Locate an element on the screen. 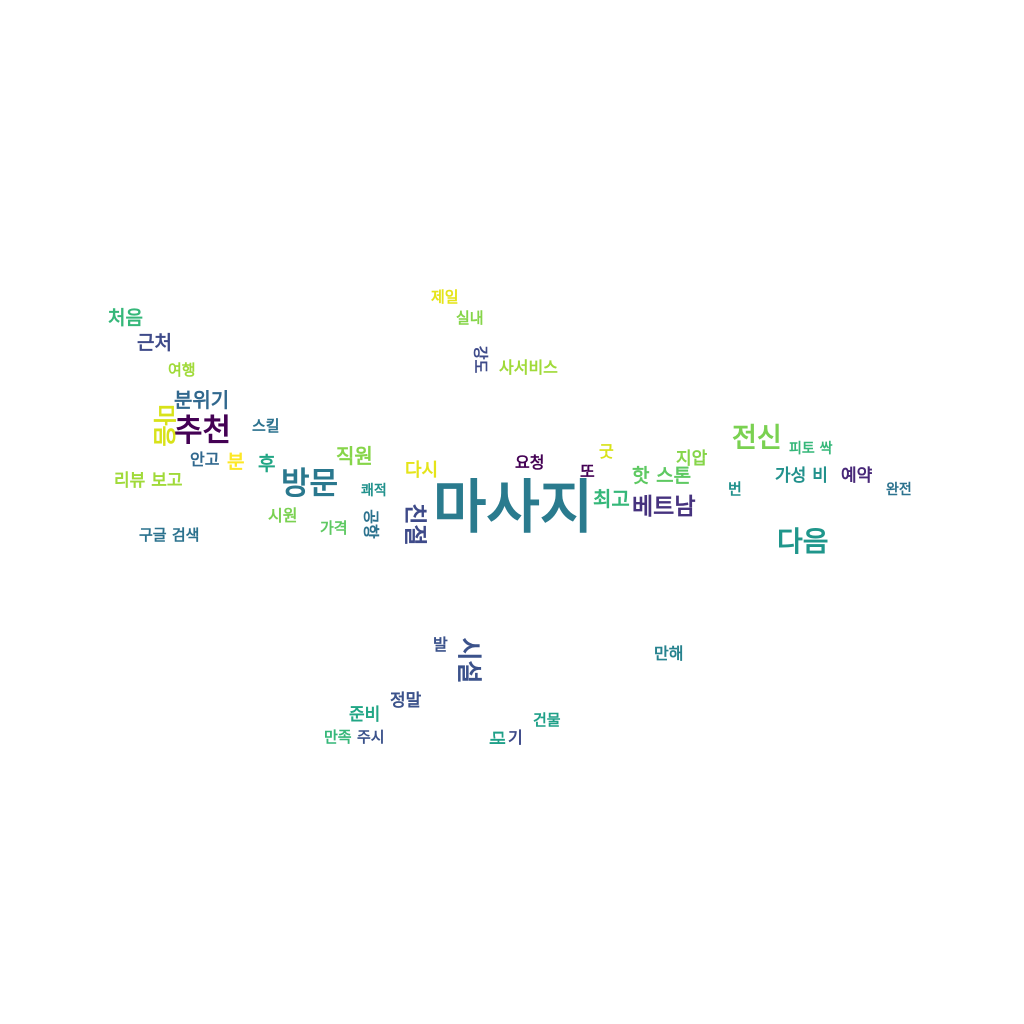 Image resolution: width=1024 pixels, height=1024 pixels. word-indoor: 실내 is located at coordinates (470, 318).